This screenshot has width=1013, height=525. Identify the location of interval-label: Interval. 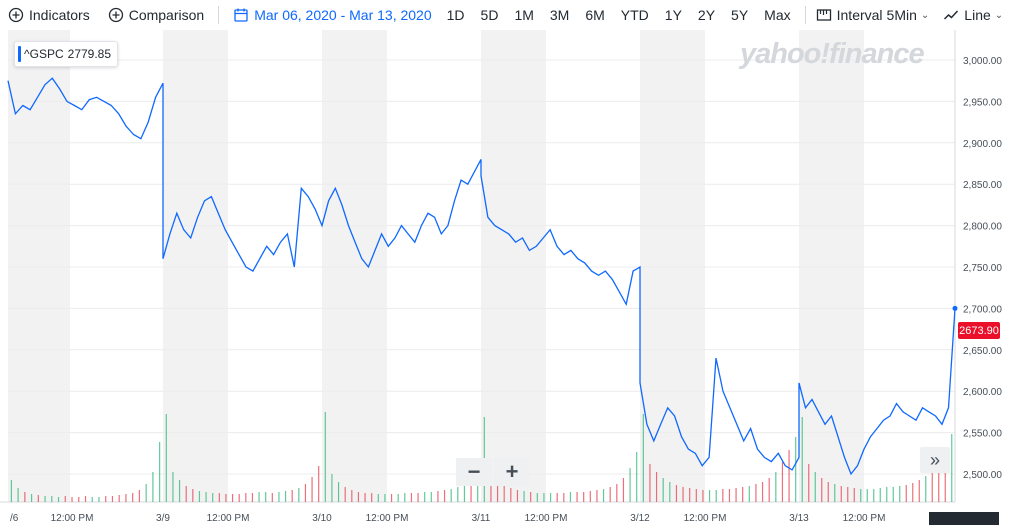
(859, 15).